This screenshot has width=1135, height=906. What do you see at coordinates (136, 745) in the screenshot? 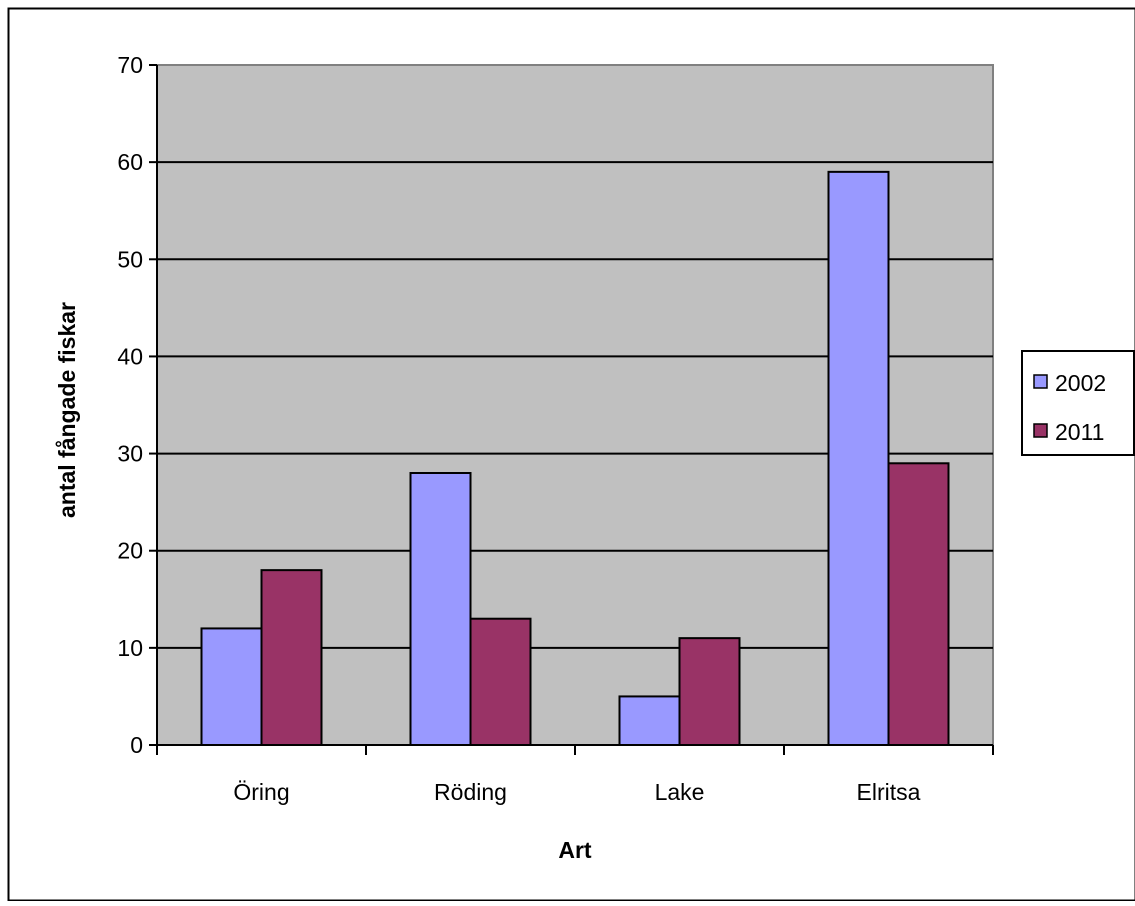
I see `y-tick-label-0: 0` at bounding box center [136, 745].